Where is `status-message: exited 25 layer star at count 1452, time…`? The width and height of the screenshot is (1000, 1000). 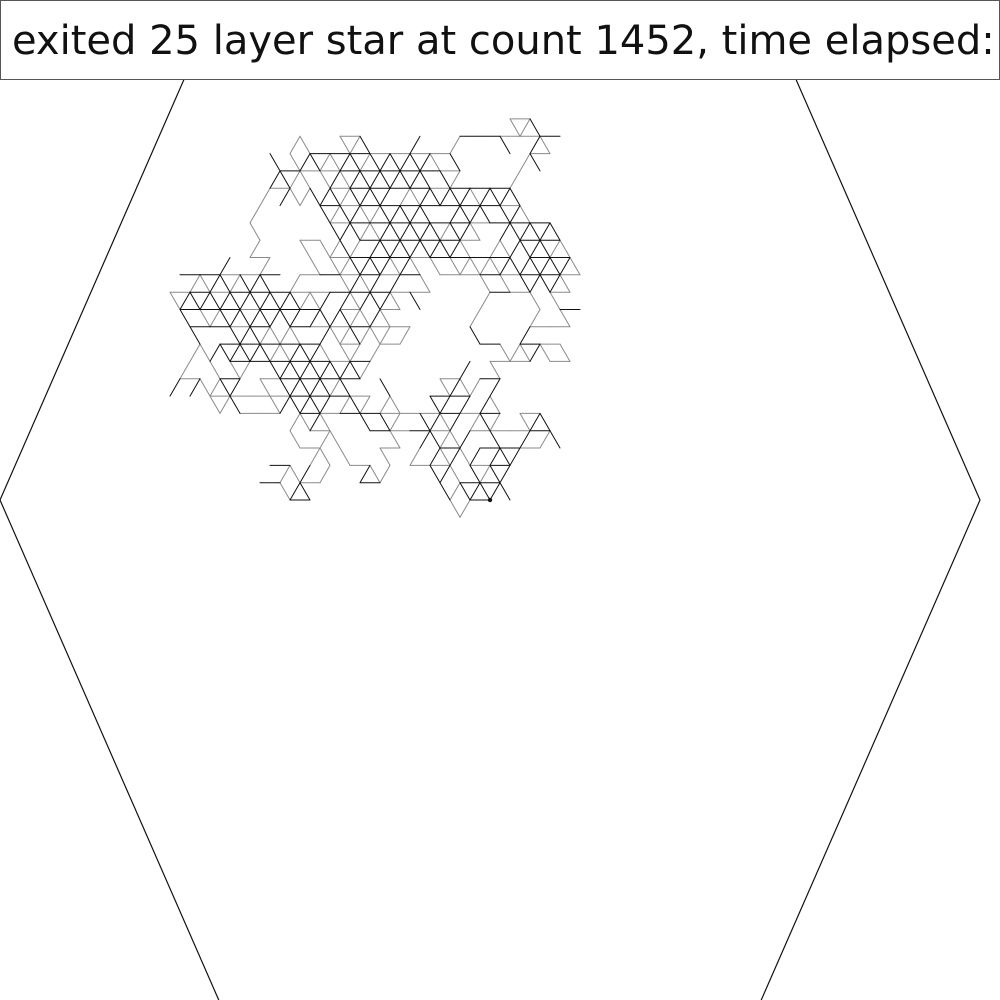 status-message: exited 25 layer star at count 1452, time… is located at coordinates (506, 41).